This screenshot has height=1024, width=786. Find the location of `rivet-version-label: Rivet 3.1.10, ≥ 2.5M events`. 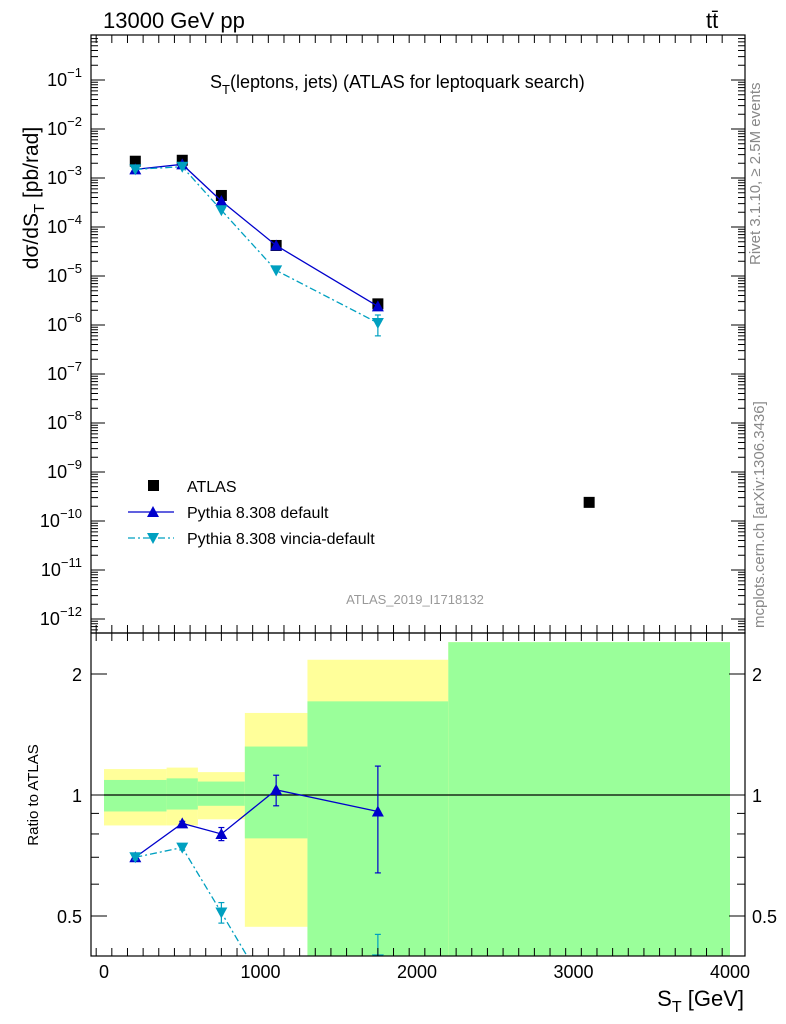

rivet-version-label: Rivet 3.1.10, ≥ 2.5M events is located at coordinates (755, 174).